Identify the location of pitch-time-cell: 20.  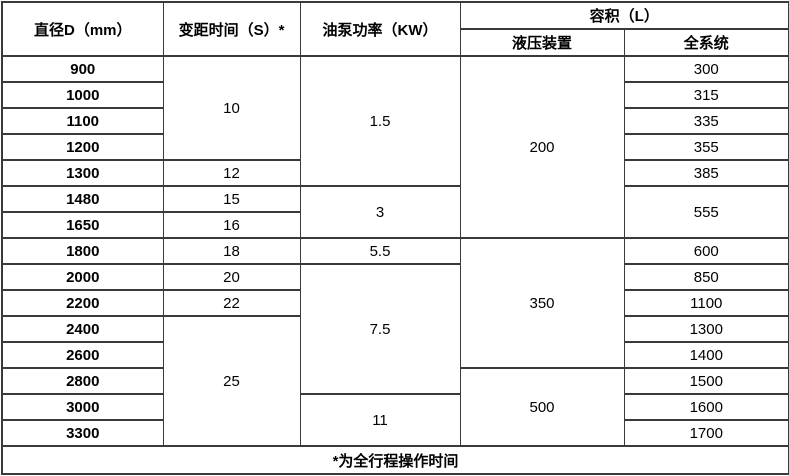
(231, 277).